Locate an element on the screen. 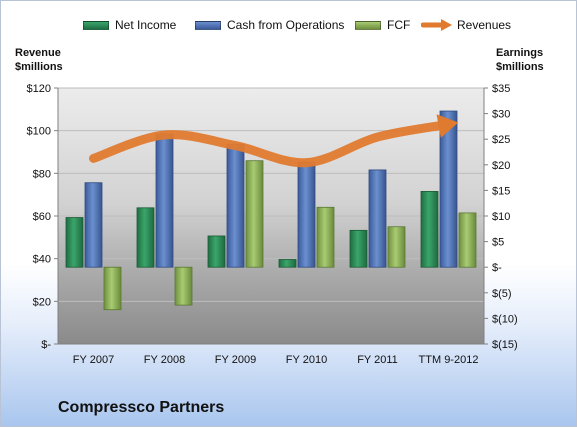  left-tick-label: $20 is located at coordinates (42, 302).